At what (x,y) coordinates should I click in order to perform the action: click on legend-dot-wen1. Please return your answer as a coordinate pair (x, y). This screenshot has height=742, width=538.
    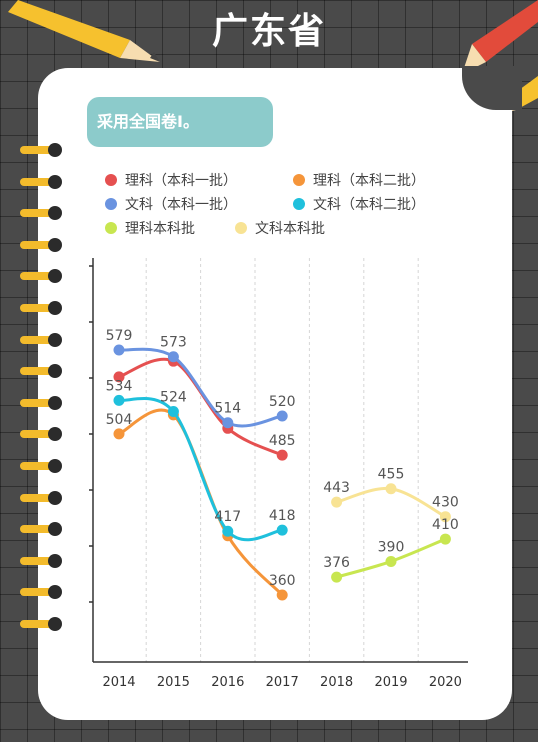
    Looking at the image, I should click on (111, 204).